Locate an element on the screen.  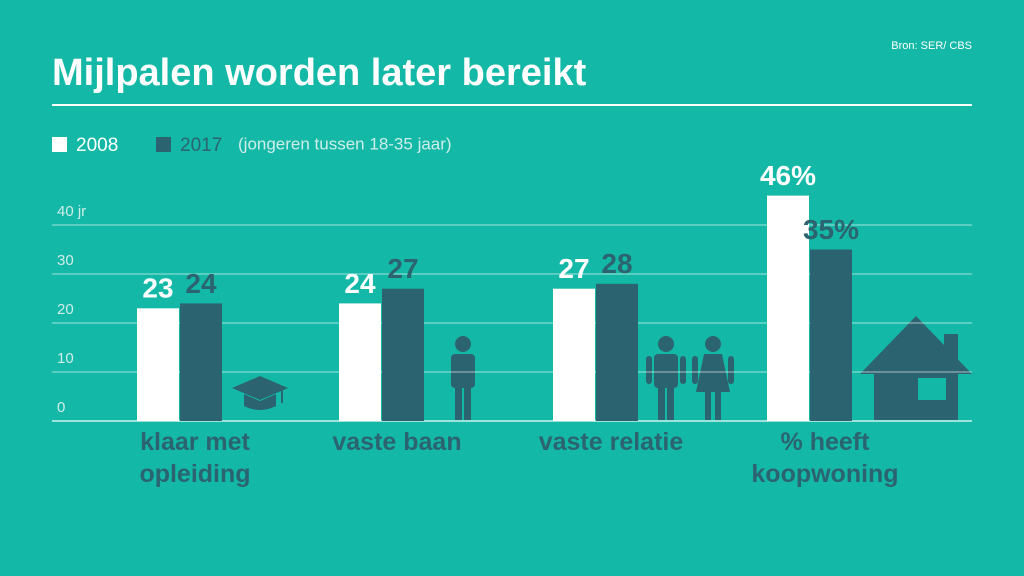
person-icon is located at coordinates (463, 378).